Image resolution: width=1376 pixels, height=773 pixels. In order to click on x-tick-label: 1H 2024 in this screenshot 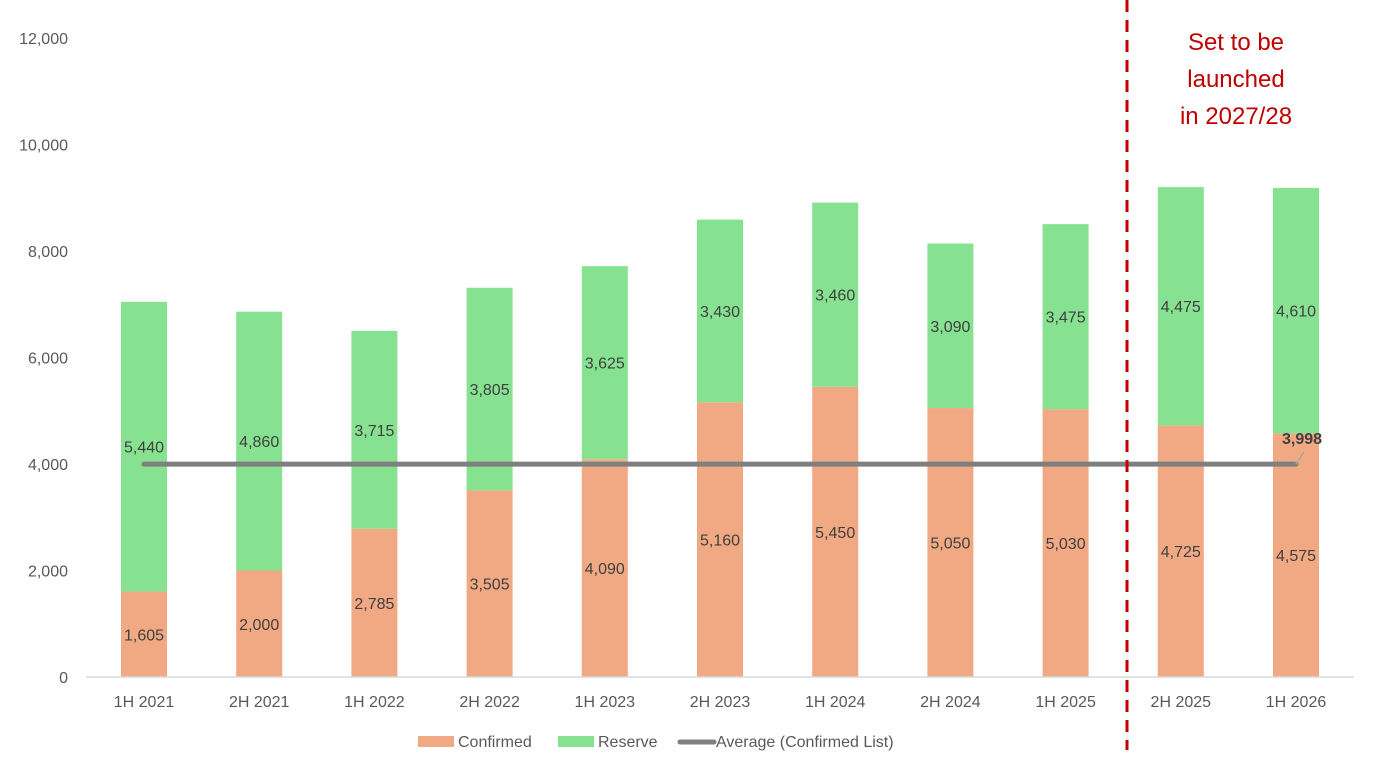, I will do `click(835, 702)`.